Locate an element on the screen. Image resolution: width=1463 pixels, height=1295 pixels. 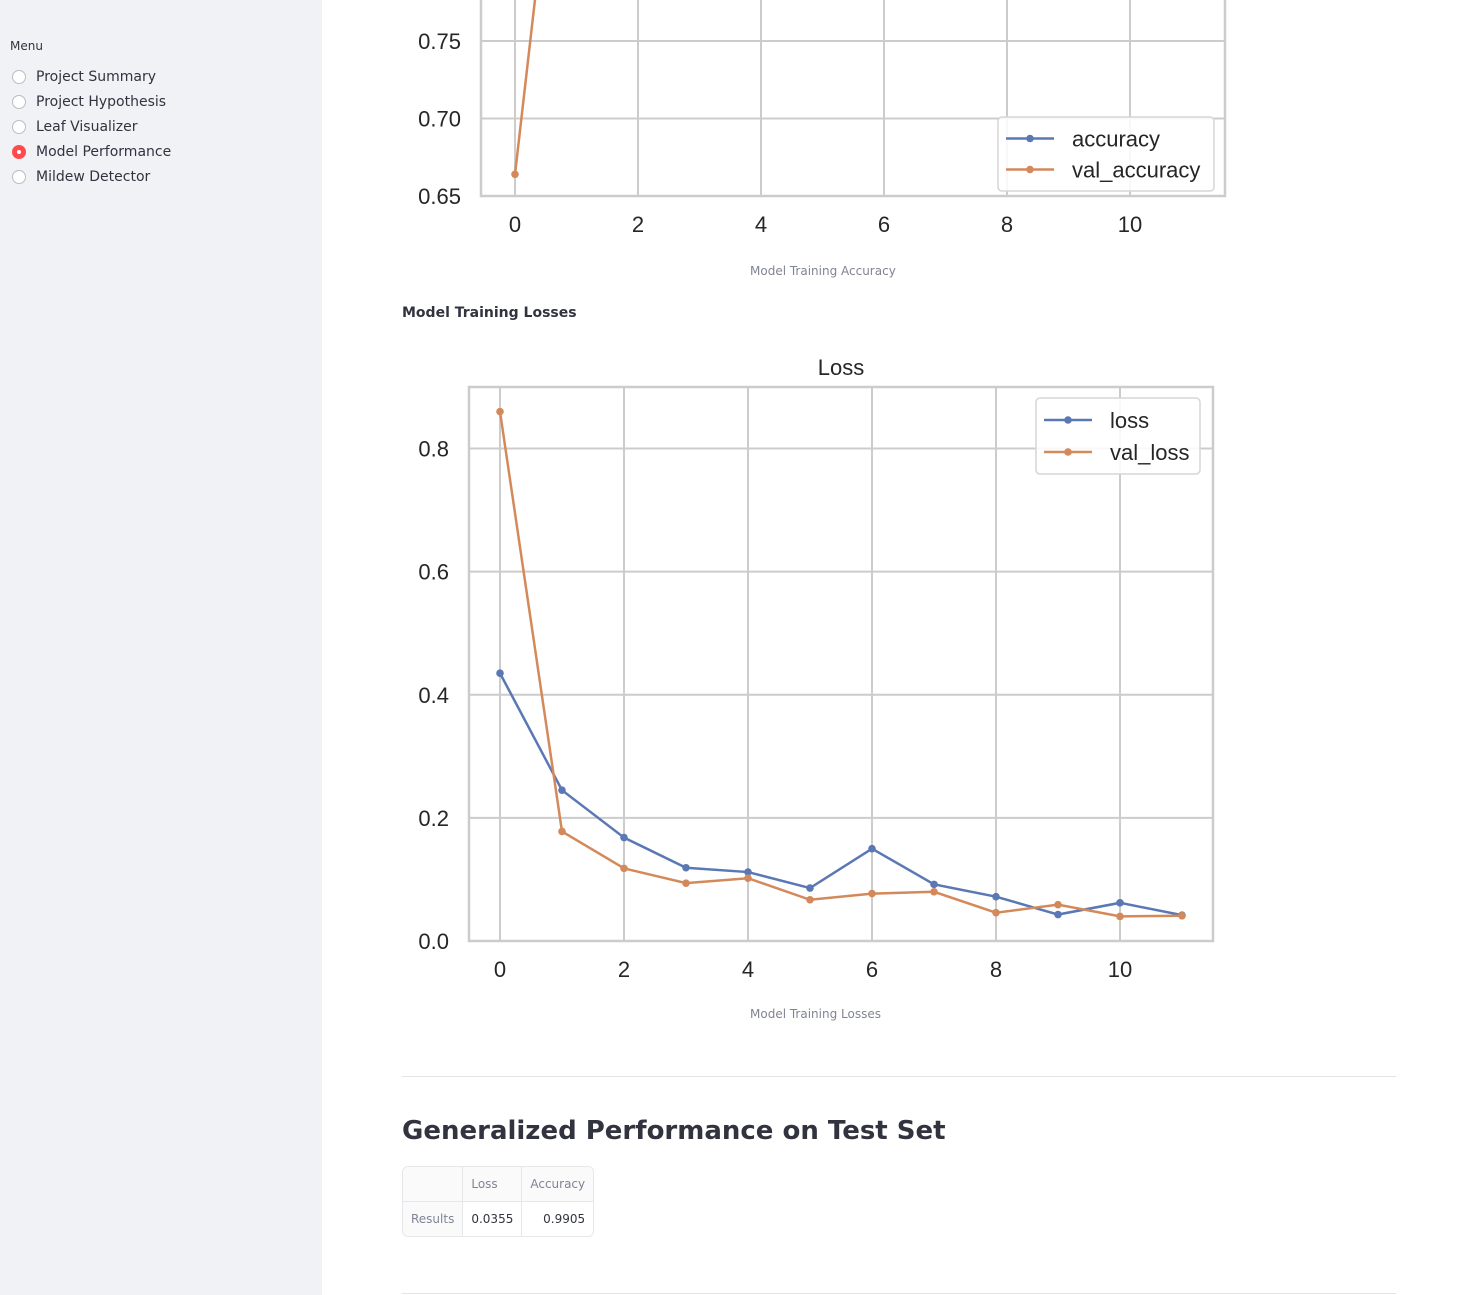
menu-radio-item-mildew-detector: Mildew Detector is located at coordinates (81, 177).